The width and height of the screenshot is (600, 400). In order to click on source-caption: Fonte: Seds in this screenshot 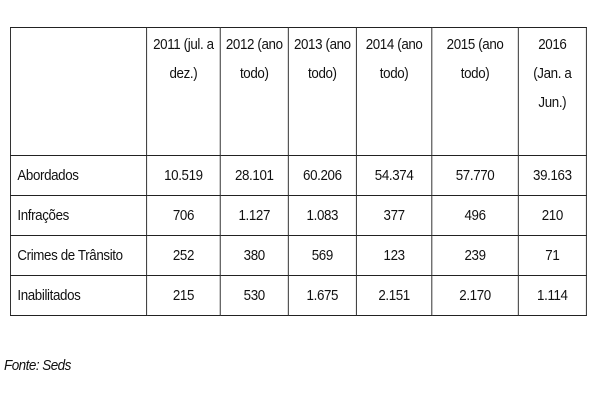, I will do `click(37, 365)`.